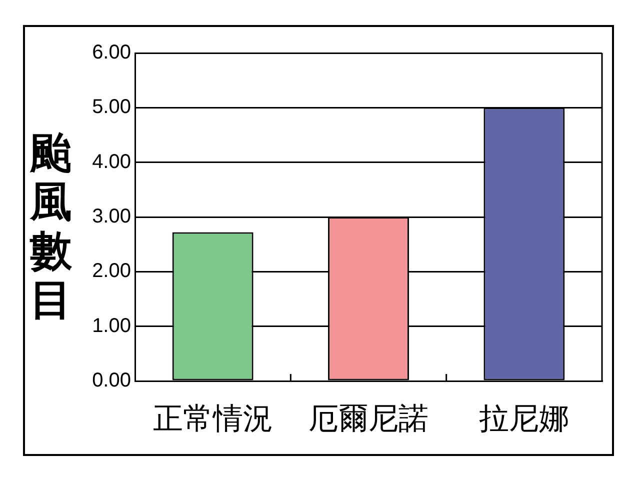  I want to click on y-tick-label: 3.00, so click(111, 217).